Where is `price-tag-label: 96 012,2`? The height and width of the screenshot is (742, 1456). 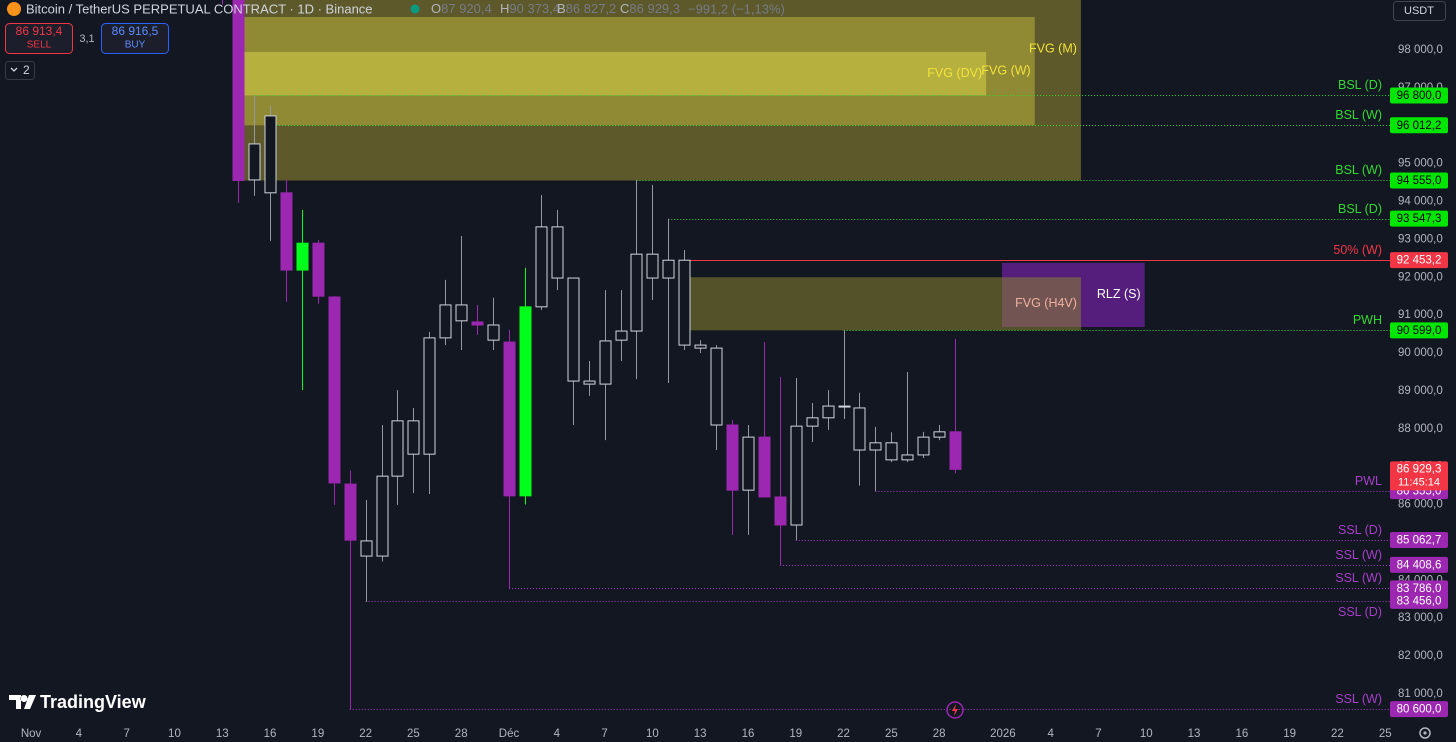 price-tag-label: 96 012,2 is located at coordinates (1419, 126).